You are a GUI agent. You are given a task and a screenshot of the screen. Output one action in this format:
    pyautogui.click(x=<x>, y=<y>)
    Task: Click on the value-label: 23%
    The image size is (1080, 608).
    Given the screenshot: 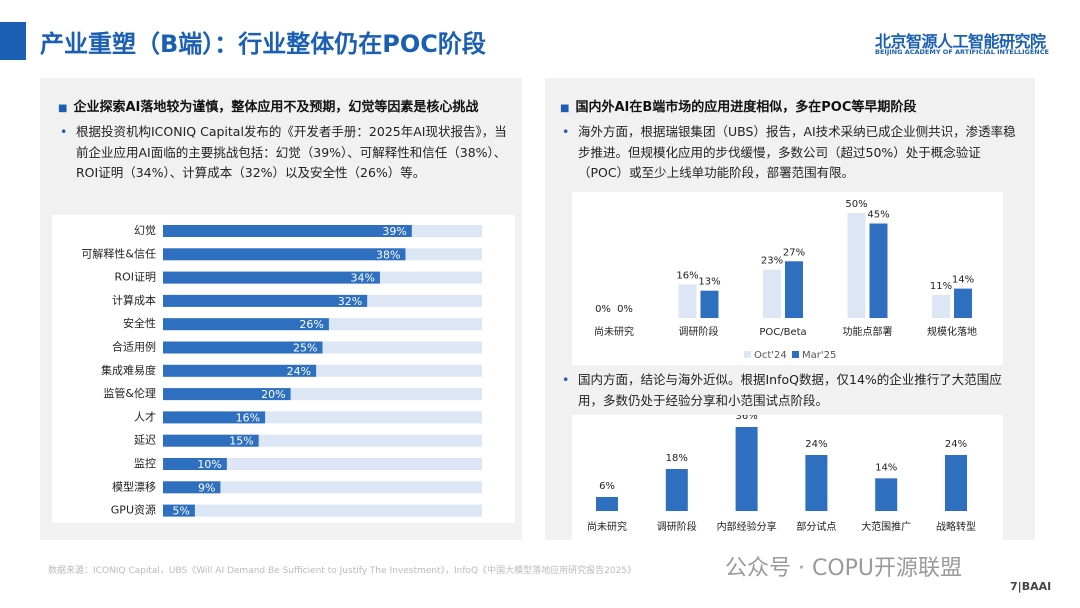 What is the action you would take?
    pyautogui.click(x=772, y=261)
    